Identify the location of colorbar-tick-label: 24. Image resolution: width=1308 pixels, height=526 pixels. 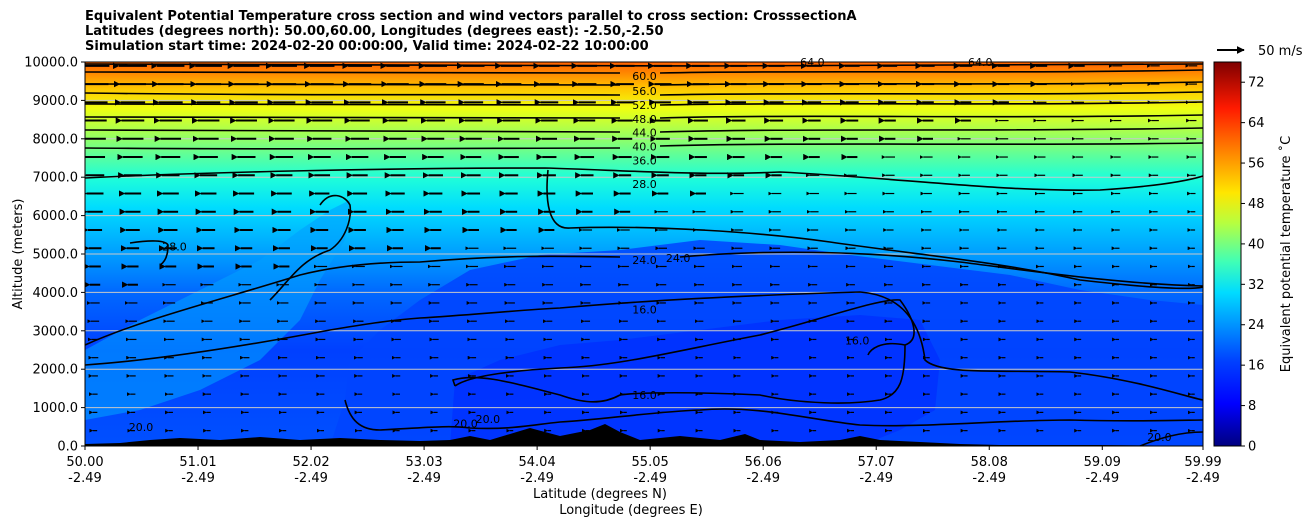
(1256, 325).